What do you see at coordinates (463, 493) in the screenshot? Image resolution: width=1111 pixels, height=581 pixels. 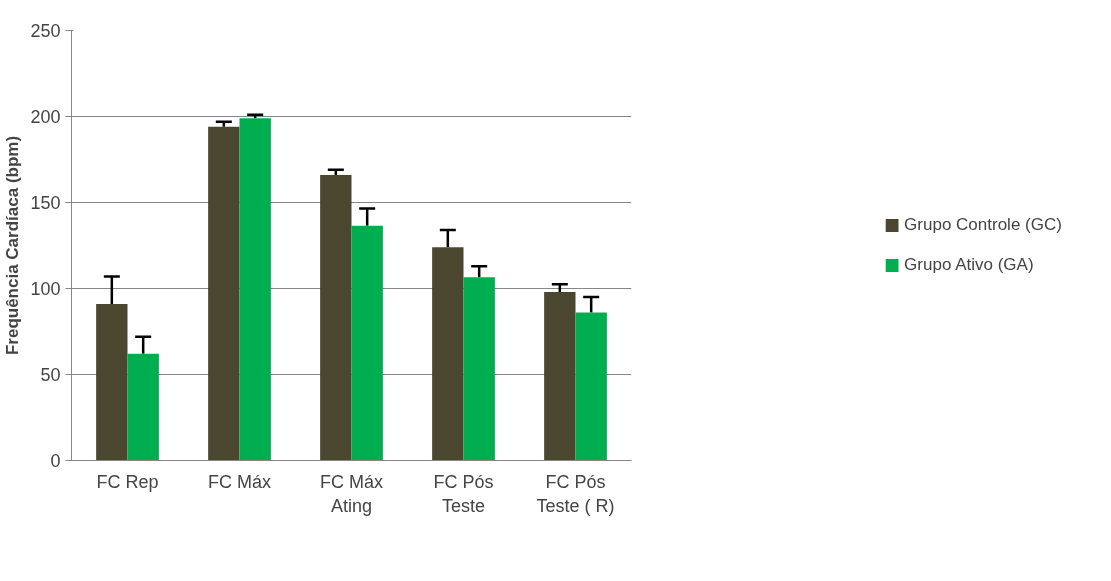 I see `x-tick-label: FC Pós Teste` at bounding box center [463, 493].